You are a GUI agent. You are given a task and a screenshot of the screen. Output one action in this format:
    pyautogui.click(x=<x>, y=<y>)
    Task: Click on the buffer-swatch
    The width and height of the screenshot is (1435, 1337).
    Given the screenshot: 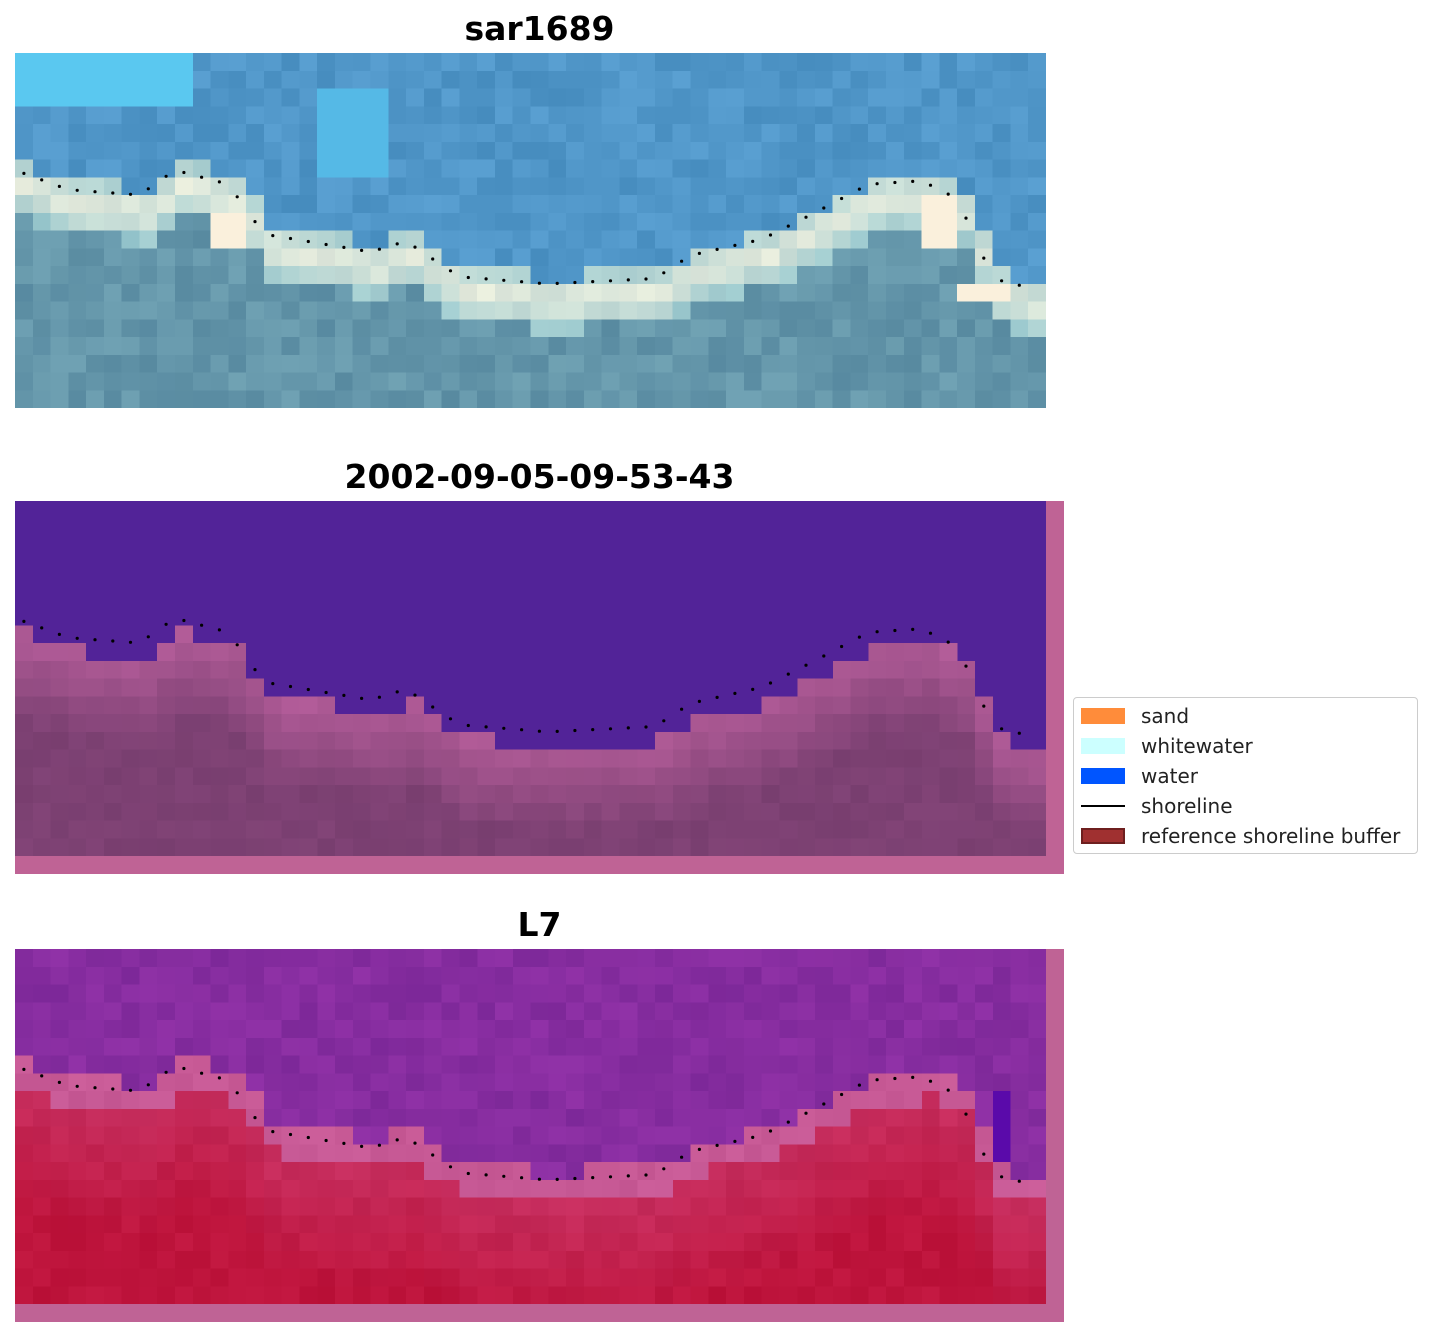 What is the action you would take?
    pyautogui.click(x=1103, y=836)
    